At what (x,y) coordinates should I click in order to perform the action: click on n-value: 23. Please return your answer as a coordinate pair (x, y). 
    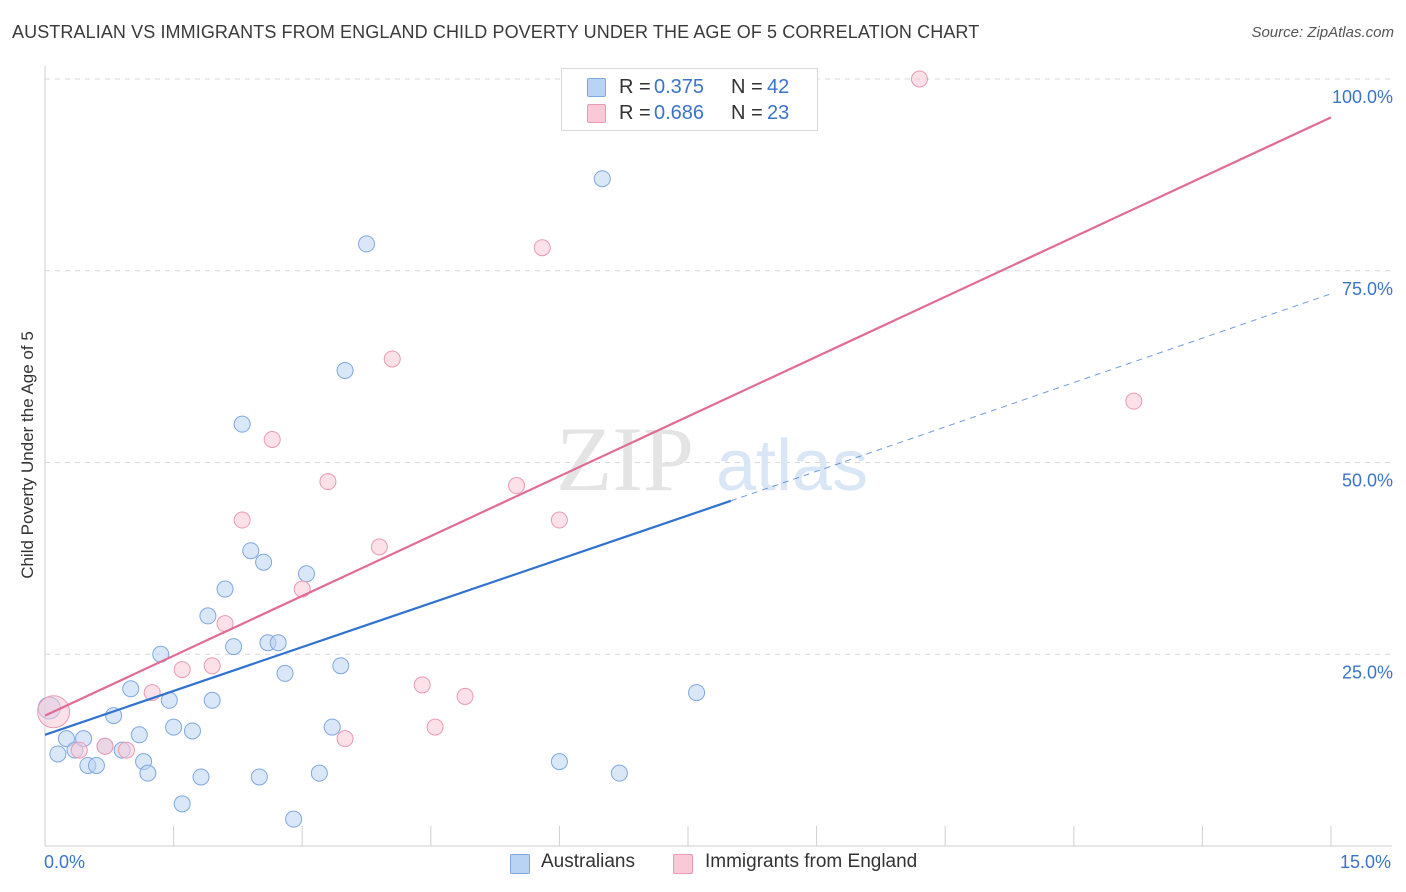
    Looking at the image, I should click on (778, 113).